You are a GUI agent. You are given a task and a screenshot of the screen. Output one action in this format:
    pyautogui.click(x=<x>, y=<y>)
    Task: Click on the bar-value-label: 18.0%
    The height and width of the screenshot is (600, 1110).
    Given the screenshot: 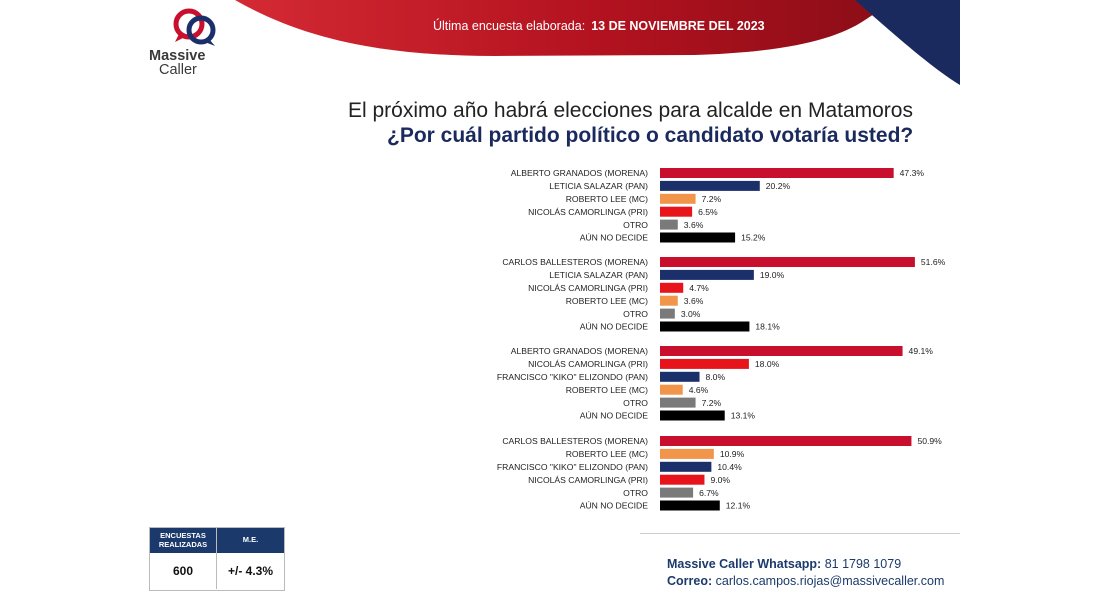 What is the action you would take?
    pyautogui.click(x=767, y=364)
    